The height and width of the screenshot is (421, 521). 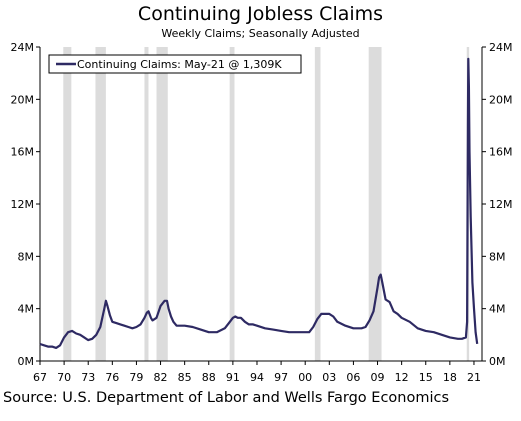 I want to click on y-tick-label-left: 0M, so click(x=26, y=361).